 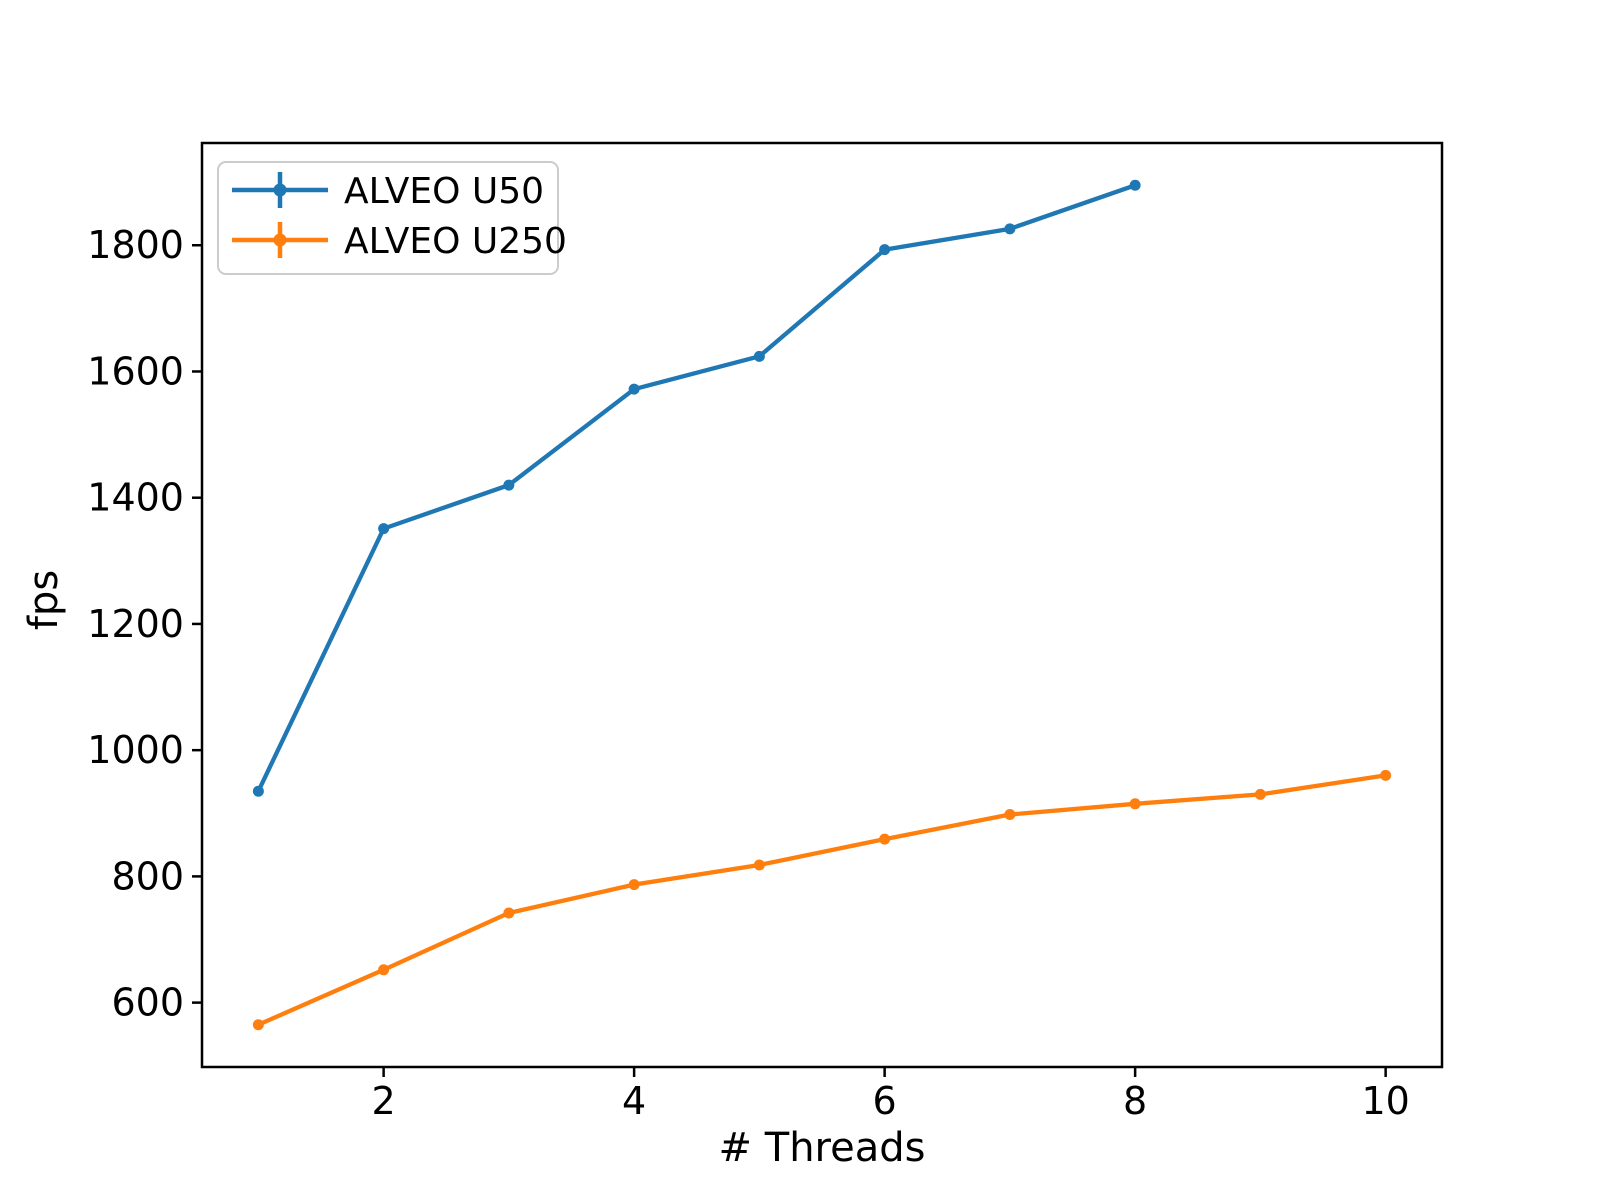 I want to click on legend-handle-alveo-u250, so click(x=280, y=240).